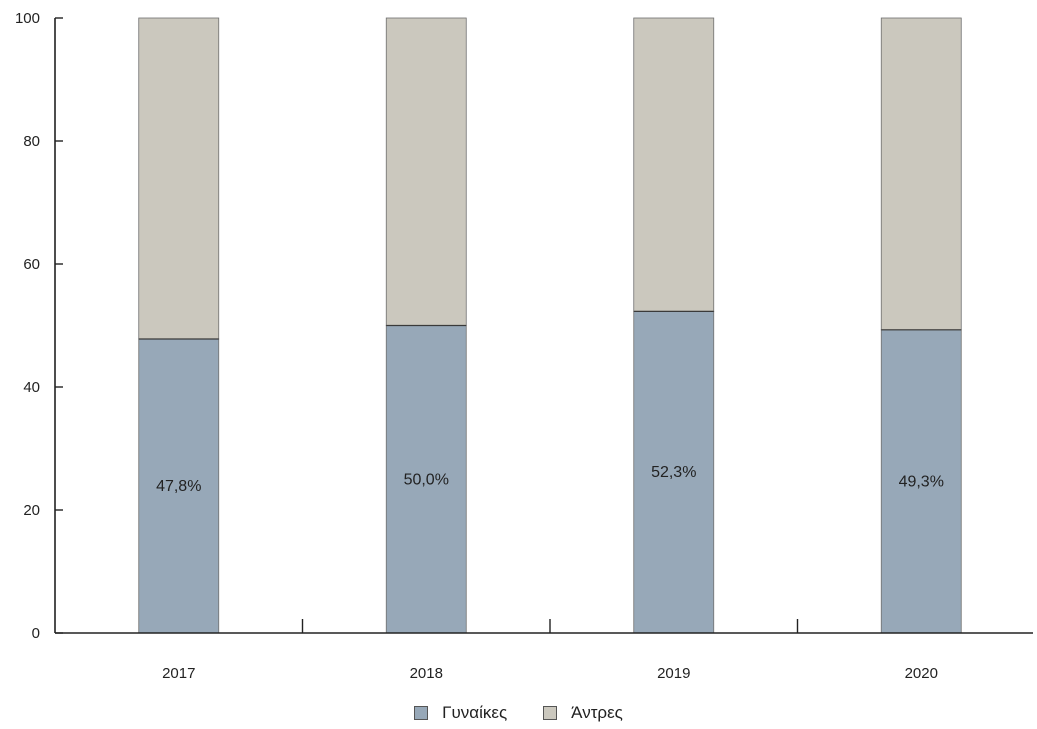 This screenshot has width=1037, height=729. I want to click on legend-swatch-men, so click(550, 713).